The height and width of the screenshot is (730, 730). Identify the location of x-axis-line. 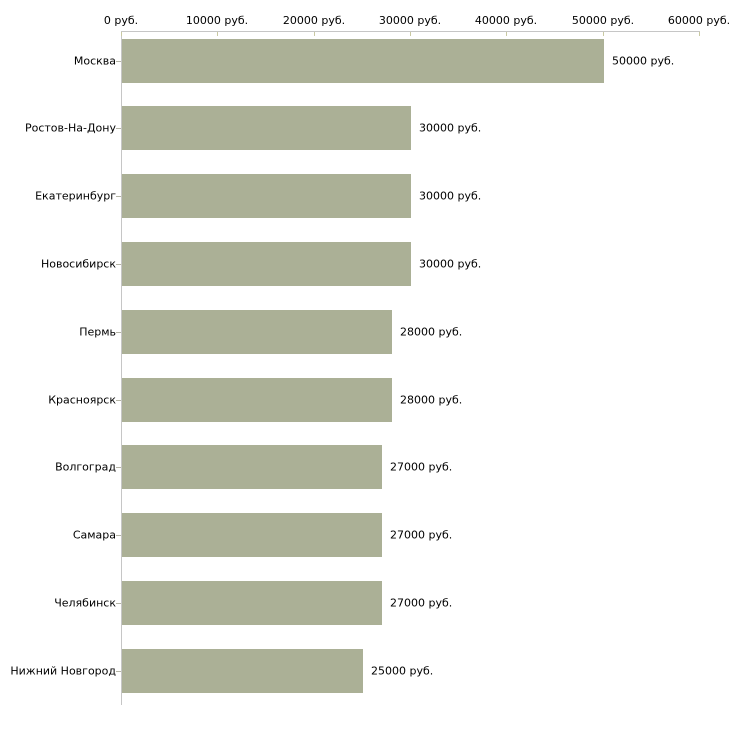
(410, 31).